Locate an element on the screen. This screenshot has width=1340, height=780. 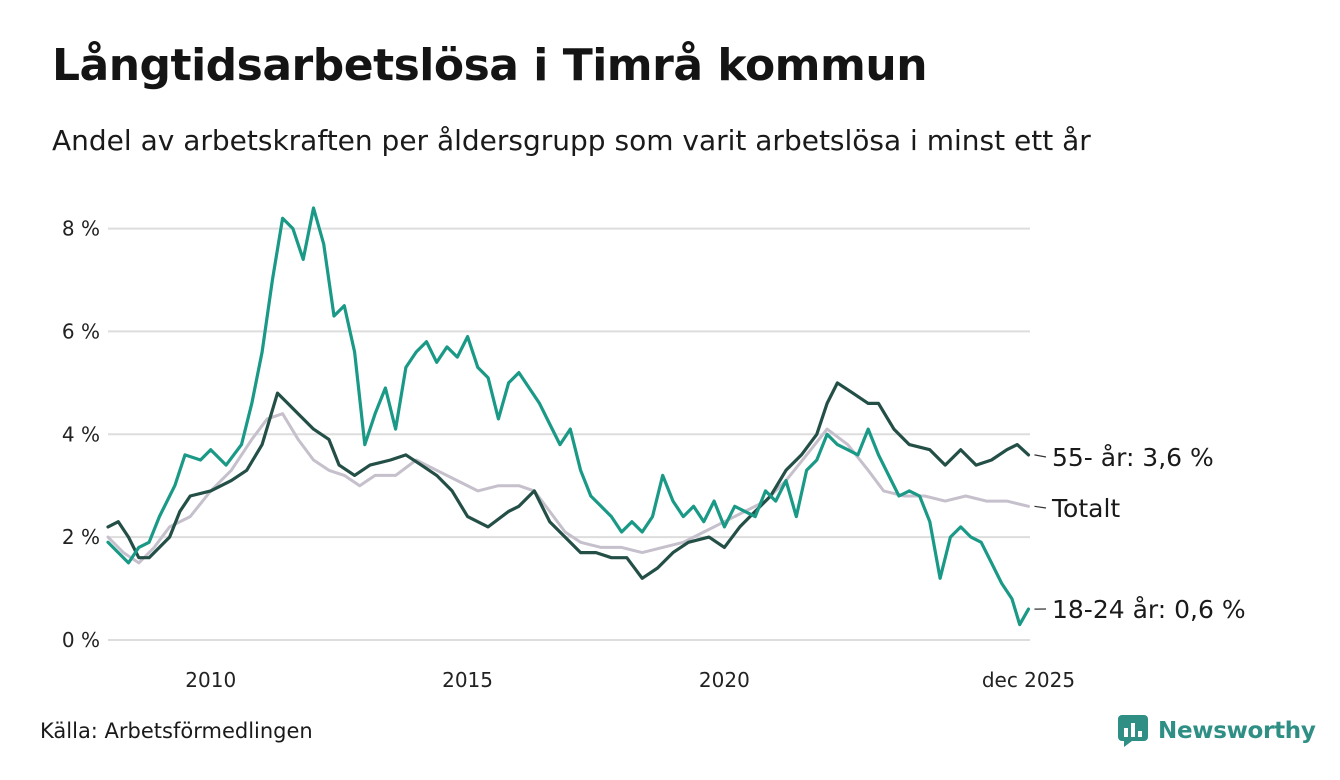
newsworthy-logo-icon is located at coordinates (1133, 731).